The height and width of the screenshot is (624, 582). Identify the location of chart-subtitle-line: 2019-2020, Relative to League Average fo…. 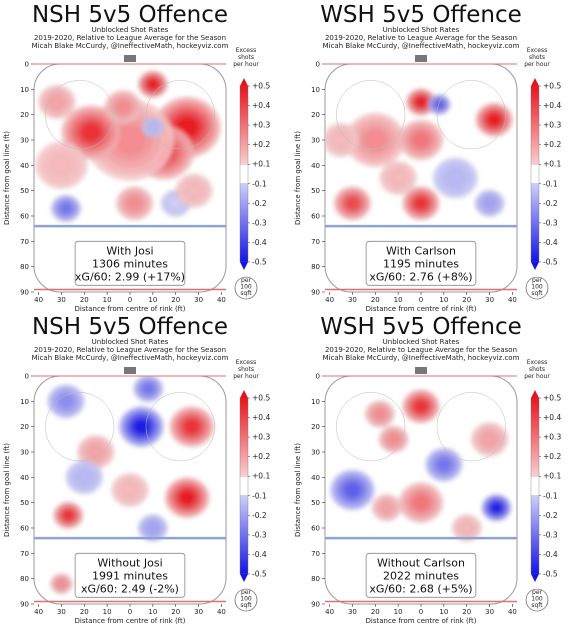
(130, 38).